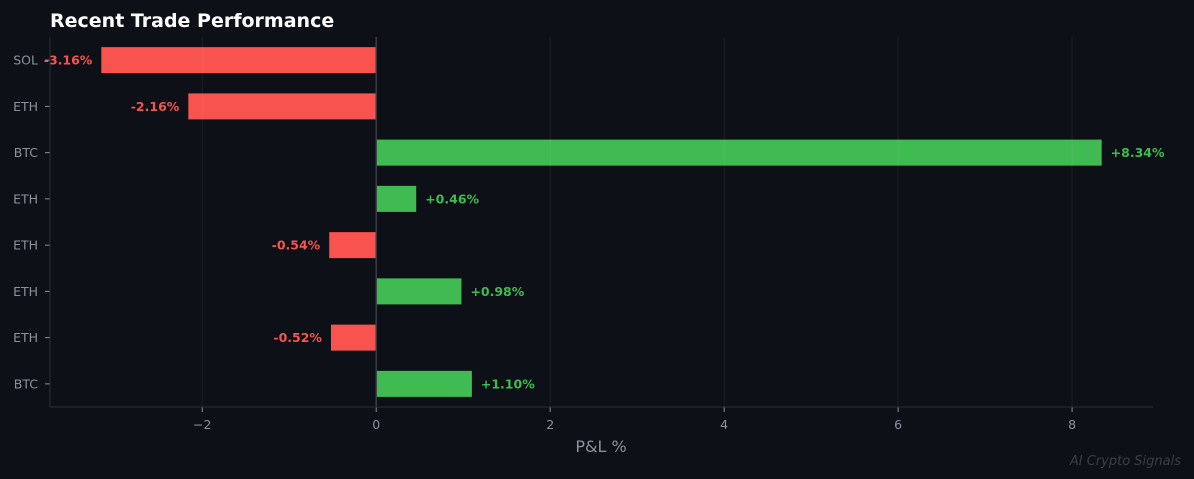 The width and height of the screenshot is (1194, 479). What do you see at coordinates (724, 424) in the screenshot?
I see `x-tick-label: 4` at bounding box center [724, 424].